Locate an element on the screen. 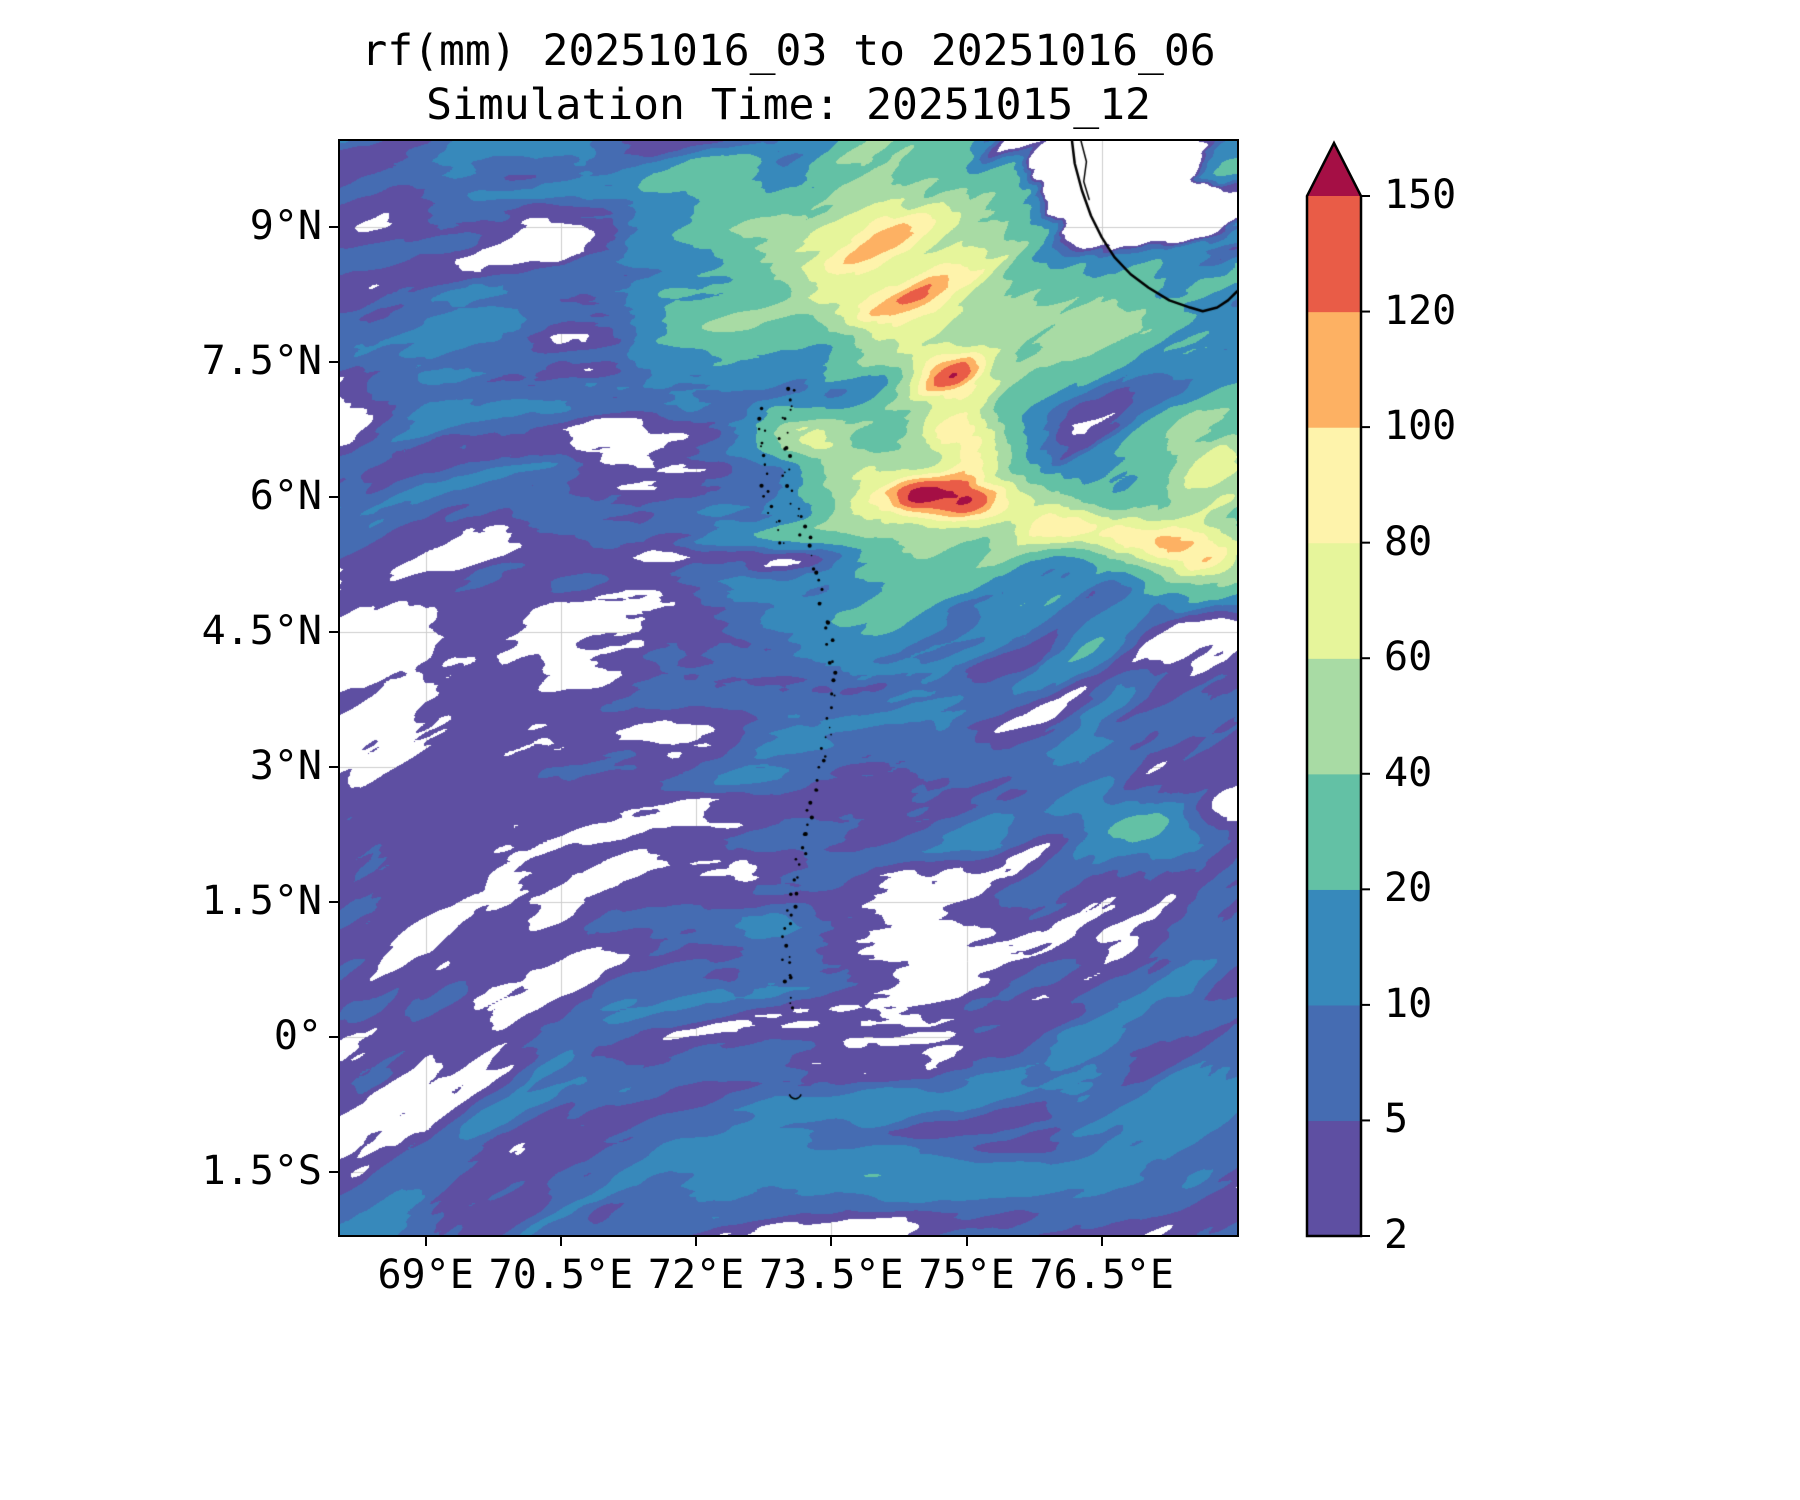 The width and height of the screenshot is (1800, 1500). x-tick-label: 70.5°E is located at coordinates (561, 1275).